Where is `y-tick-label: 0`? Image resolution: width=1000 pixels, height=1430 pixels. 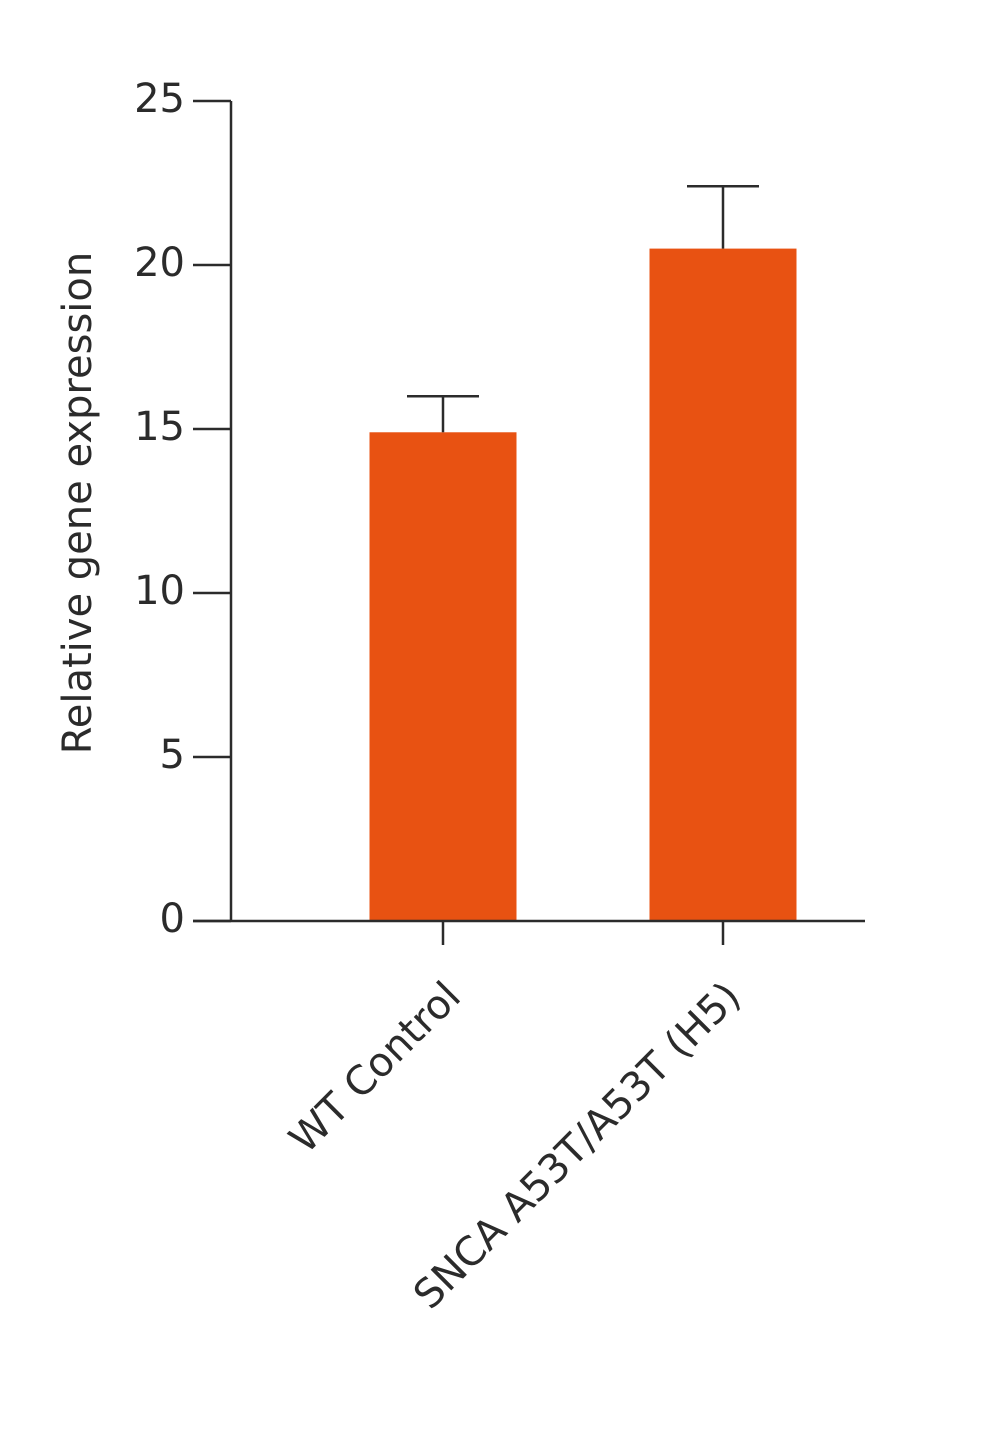
y-tick-label: 0 is located at coordinates (172, 919).